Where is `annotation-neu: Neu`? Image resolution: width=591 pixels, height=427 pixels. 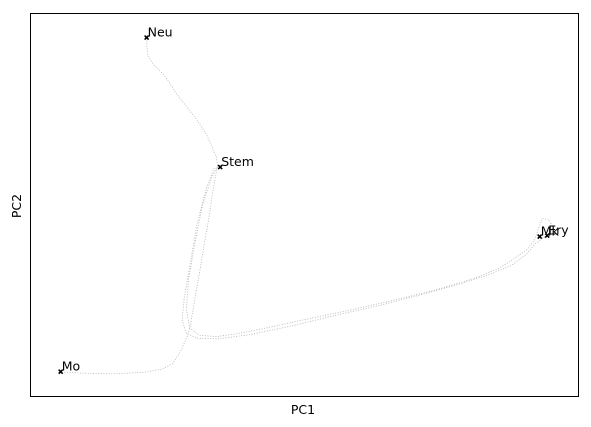
annotation-neu: Neu is located at coordinates (160, 32).